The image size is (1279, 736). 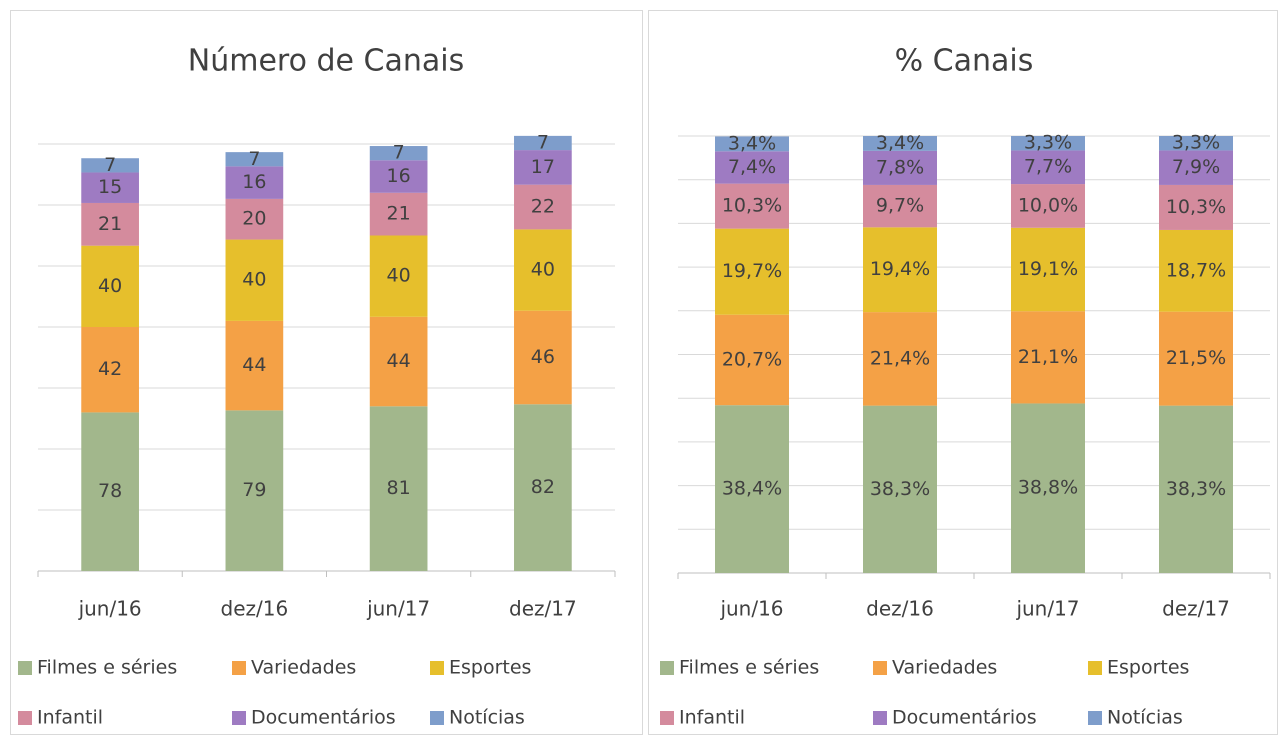 I want to click on data-label: 3,3%, so click(x=1196, y=143).